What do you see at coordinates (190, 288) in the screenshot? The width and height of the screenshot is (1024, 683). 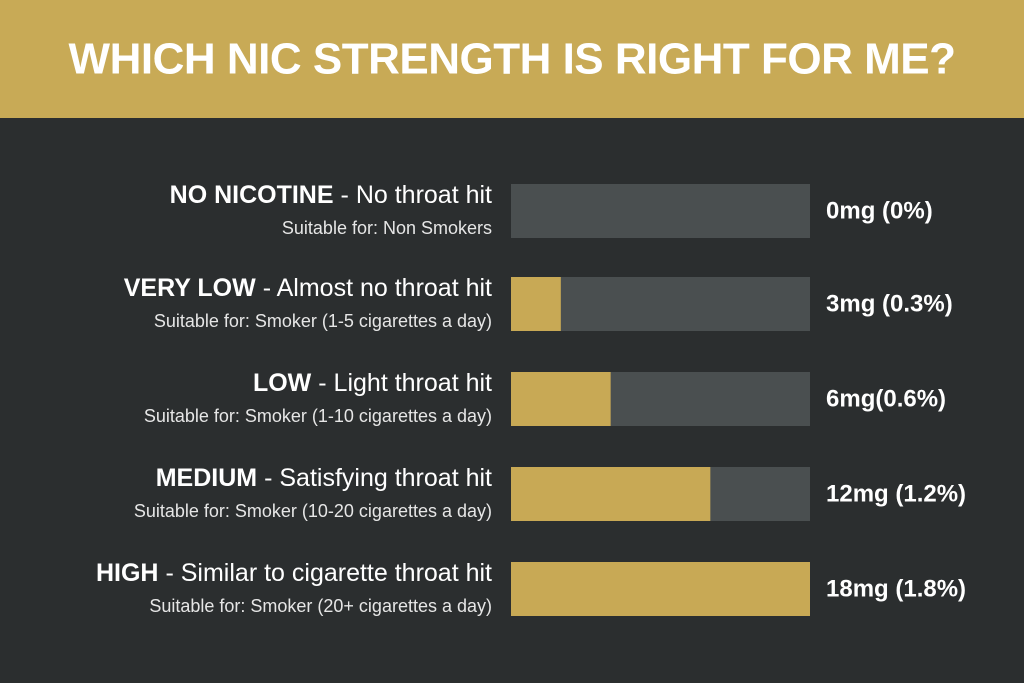 I see `category-name: VERY LOW` at bounding box center [190, 288].